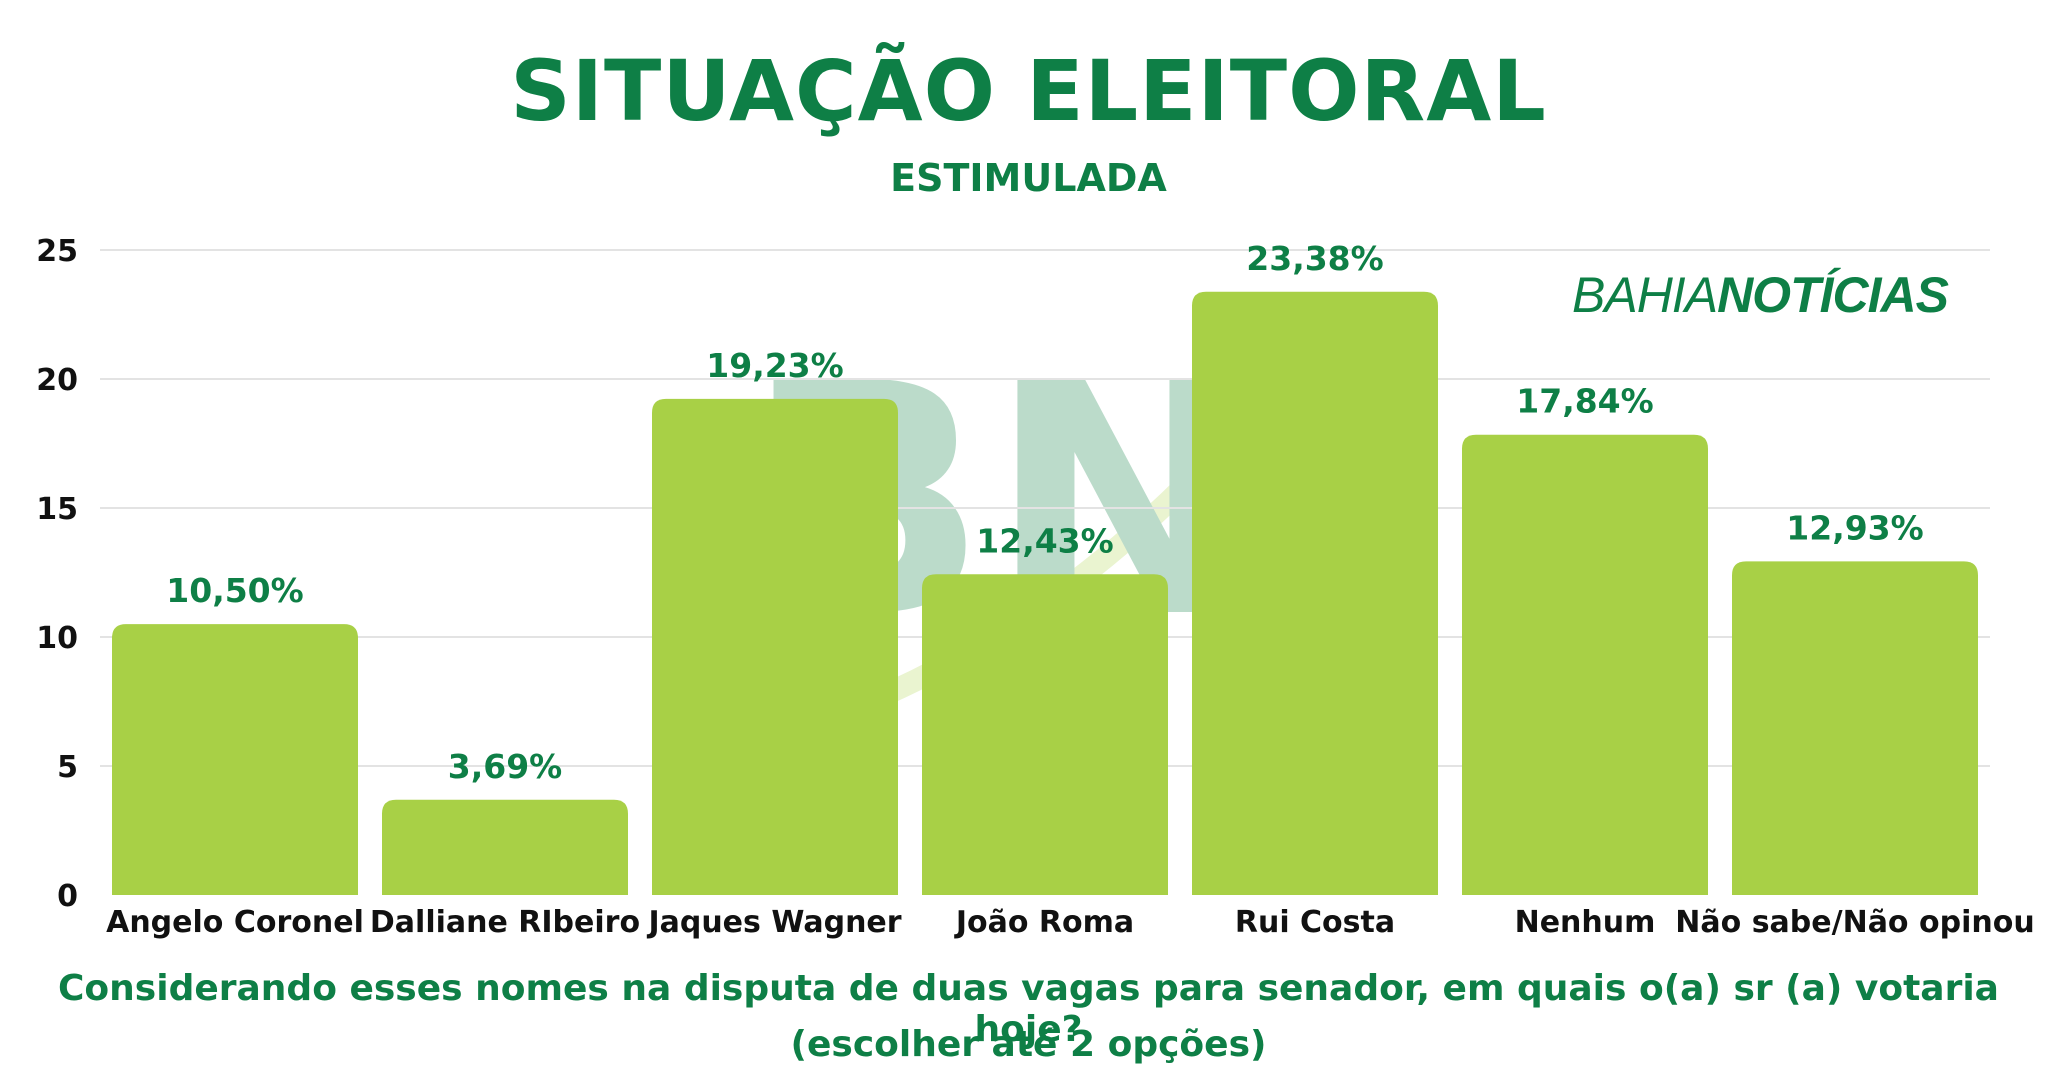  What do you see at coordinates (1645, 295) in the screenshot?
I see `logo-part-bahia: BAHIA` at bounding box center [1645, 295].